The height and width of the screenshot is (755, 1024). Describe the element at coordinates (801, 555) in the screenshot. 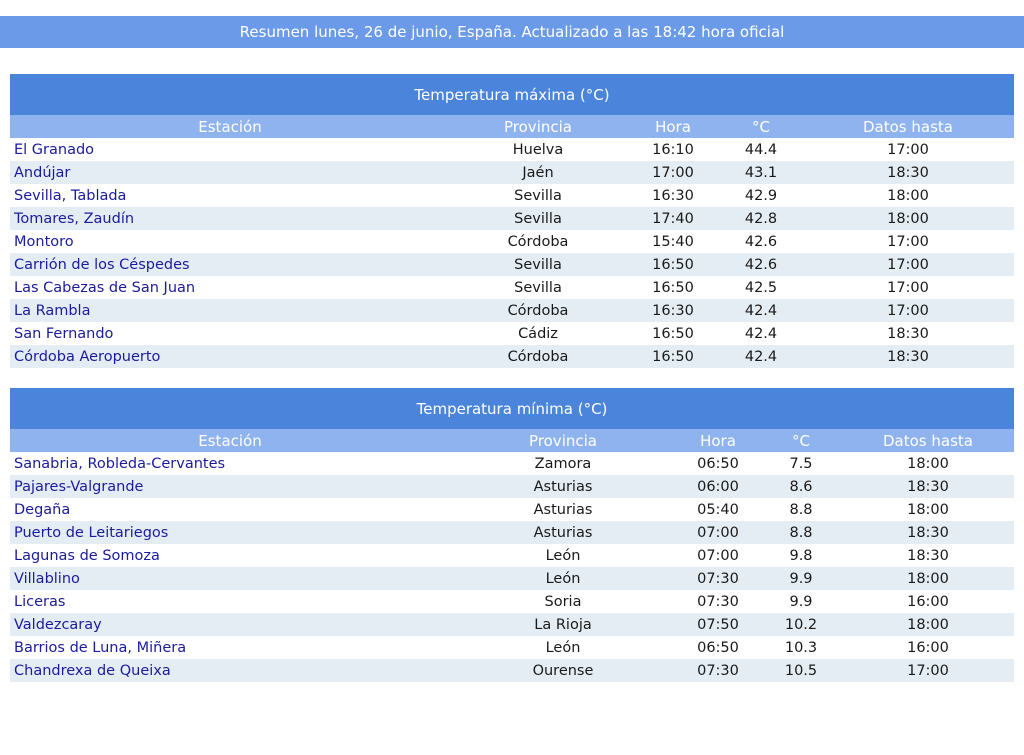

I see `temperature-cell: 9.8` at that location.